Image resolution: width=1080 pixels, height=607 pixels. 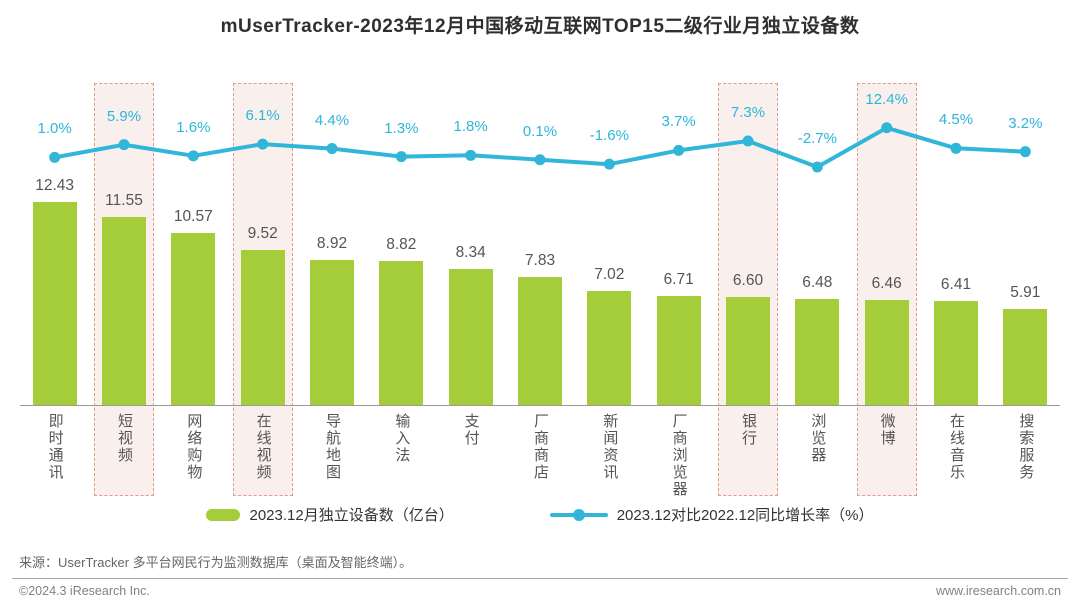 What do you see at coordinates (540, 405) in the screenshot?
I see `x-axis-line` at bounding box center [540, 405].